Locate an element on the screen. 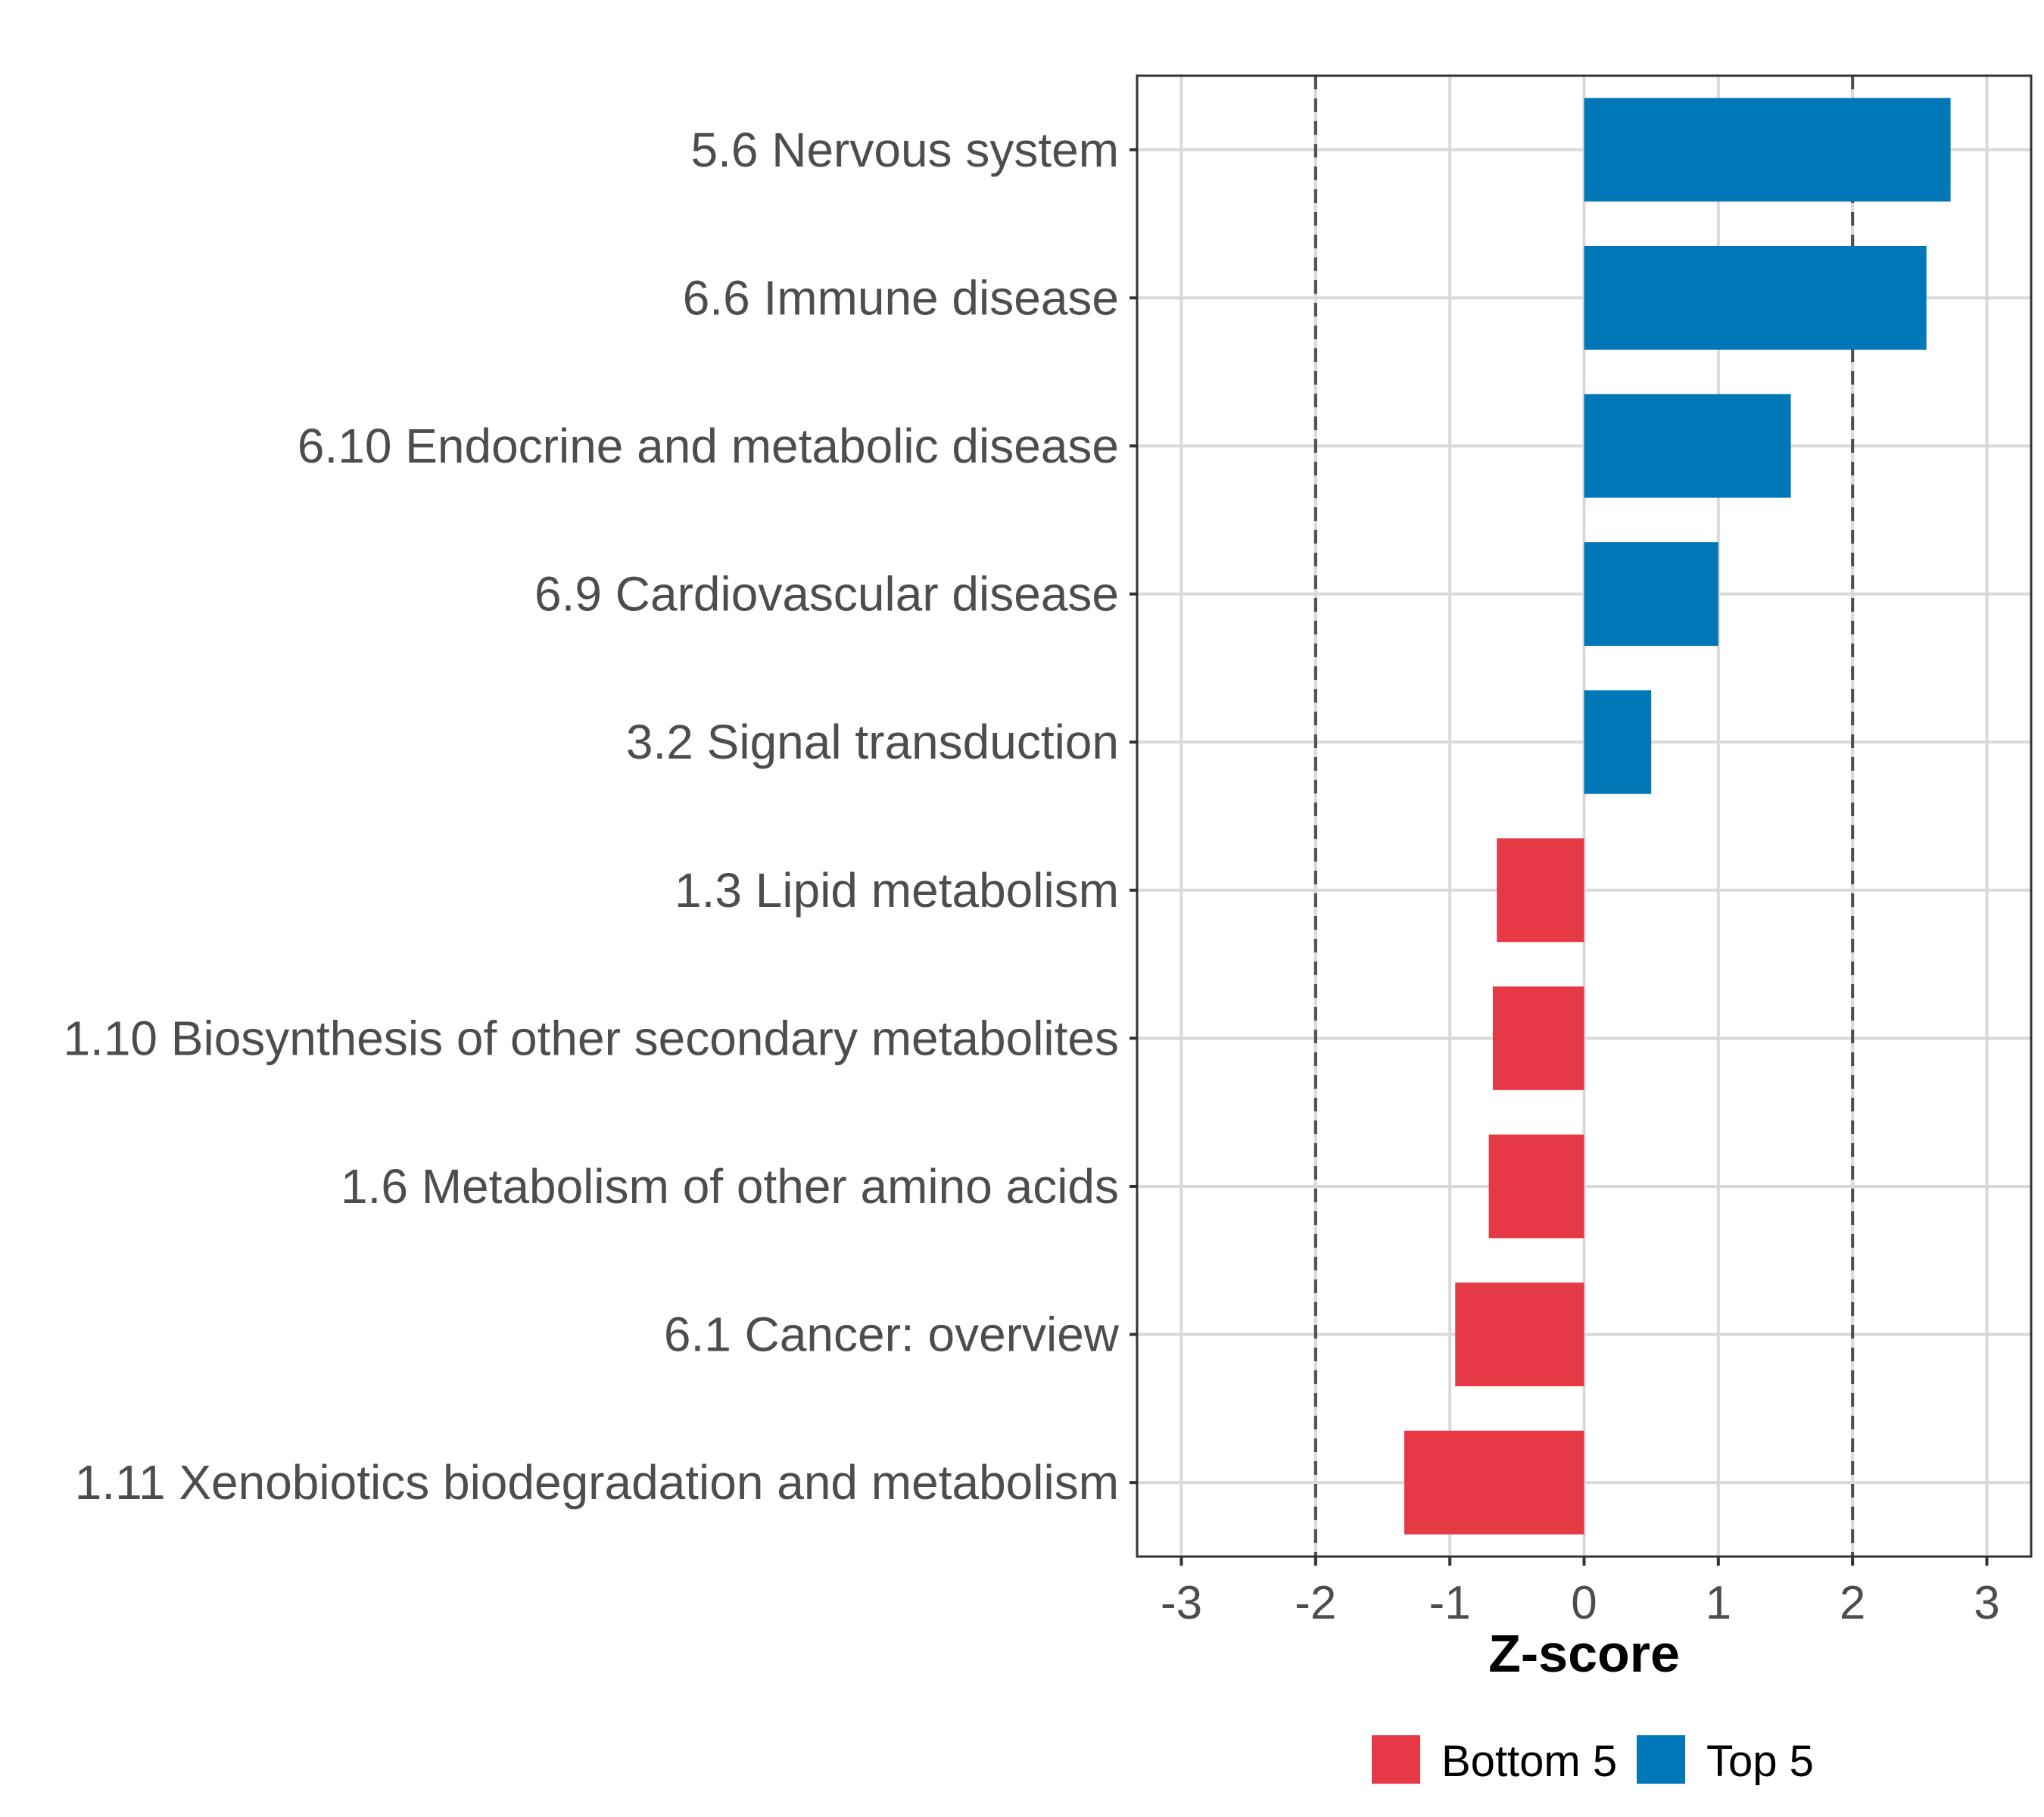 This screenshot has height=1817, width=2044. x-tick-label-6: 3 is located at coordinates (1986, 1603).